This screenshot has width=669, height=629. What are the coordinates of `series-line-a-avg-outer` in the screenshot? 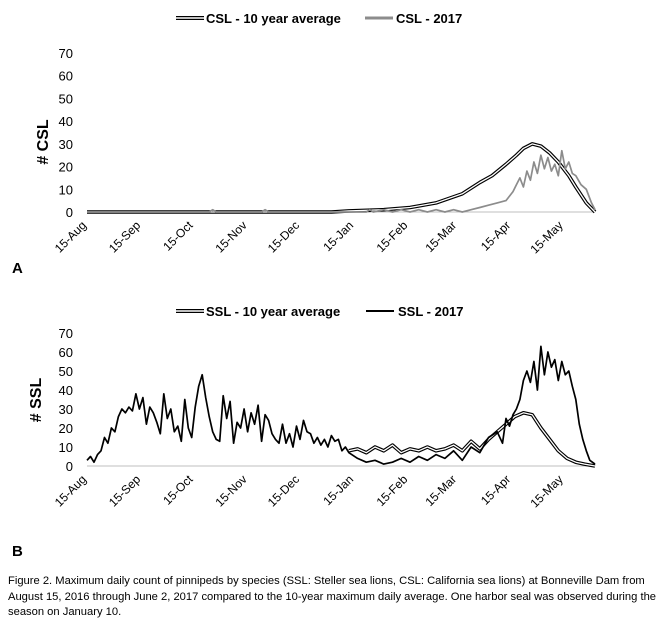 It's located at (342, 178).